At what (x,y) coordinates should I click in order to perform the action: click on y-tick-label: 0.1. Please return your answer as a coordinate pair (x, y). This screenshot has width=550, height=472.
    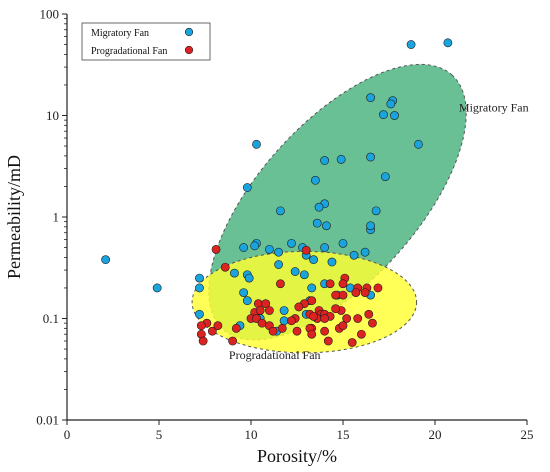
    Looking at the image, I should click on (51, 318).